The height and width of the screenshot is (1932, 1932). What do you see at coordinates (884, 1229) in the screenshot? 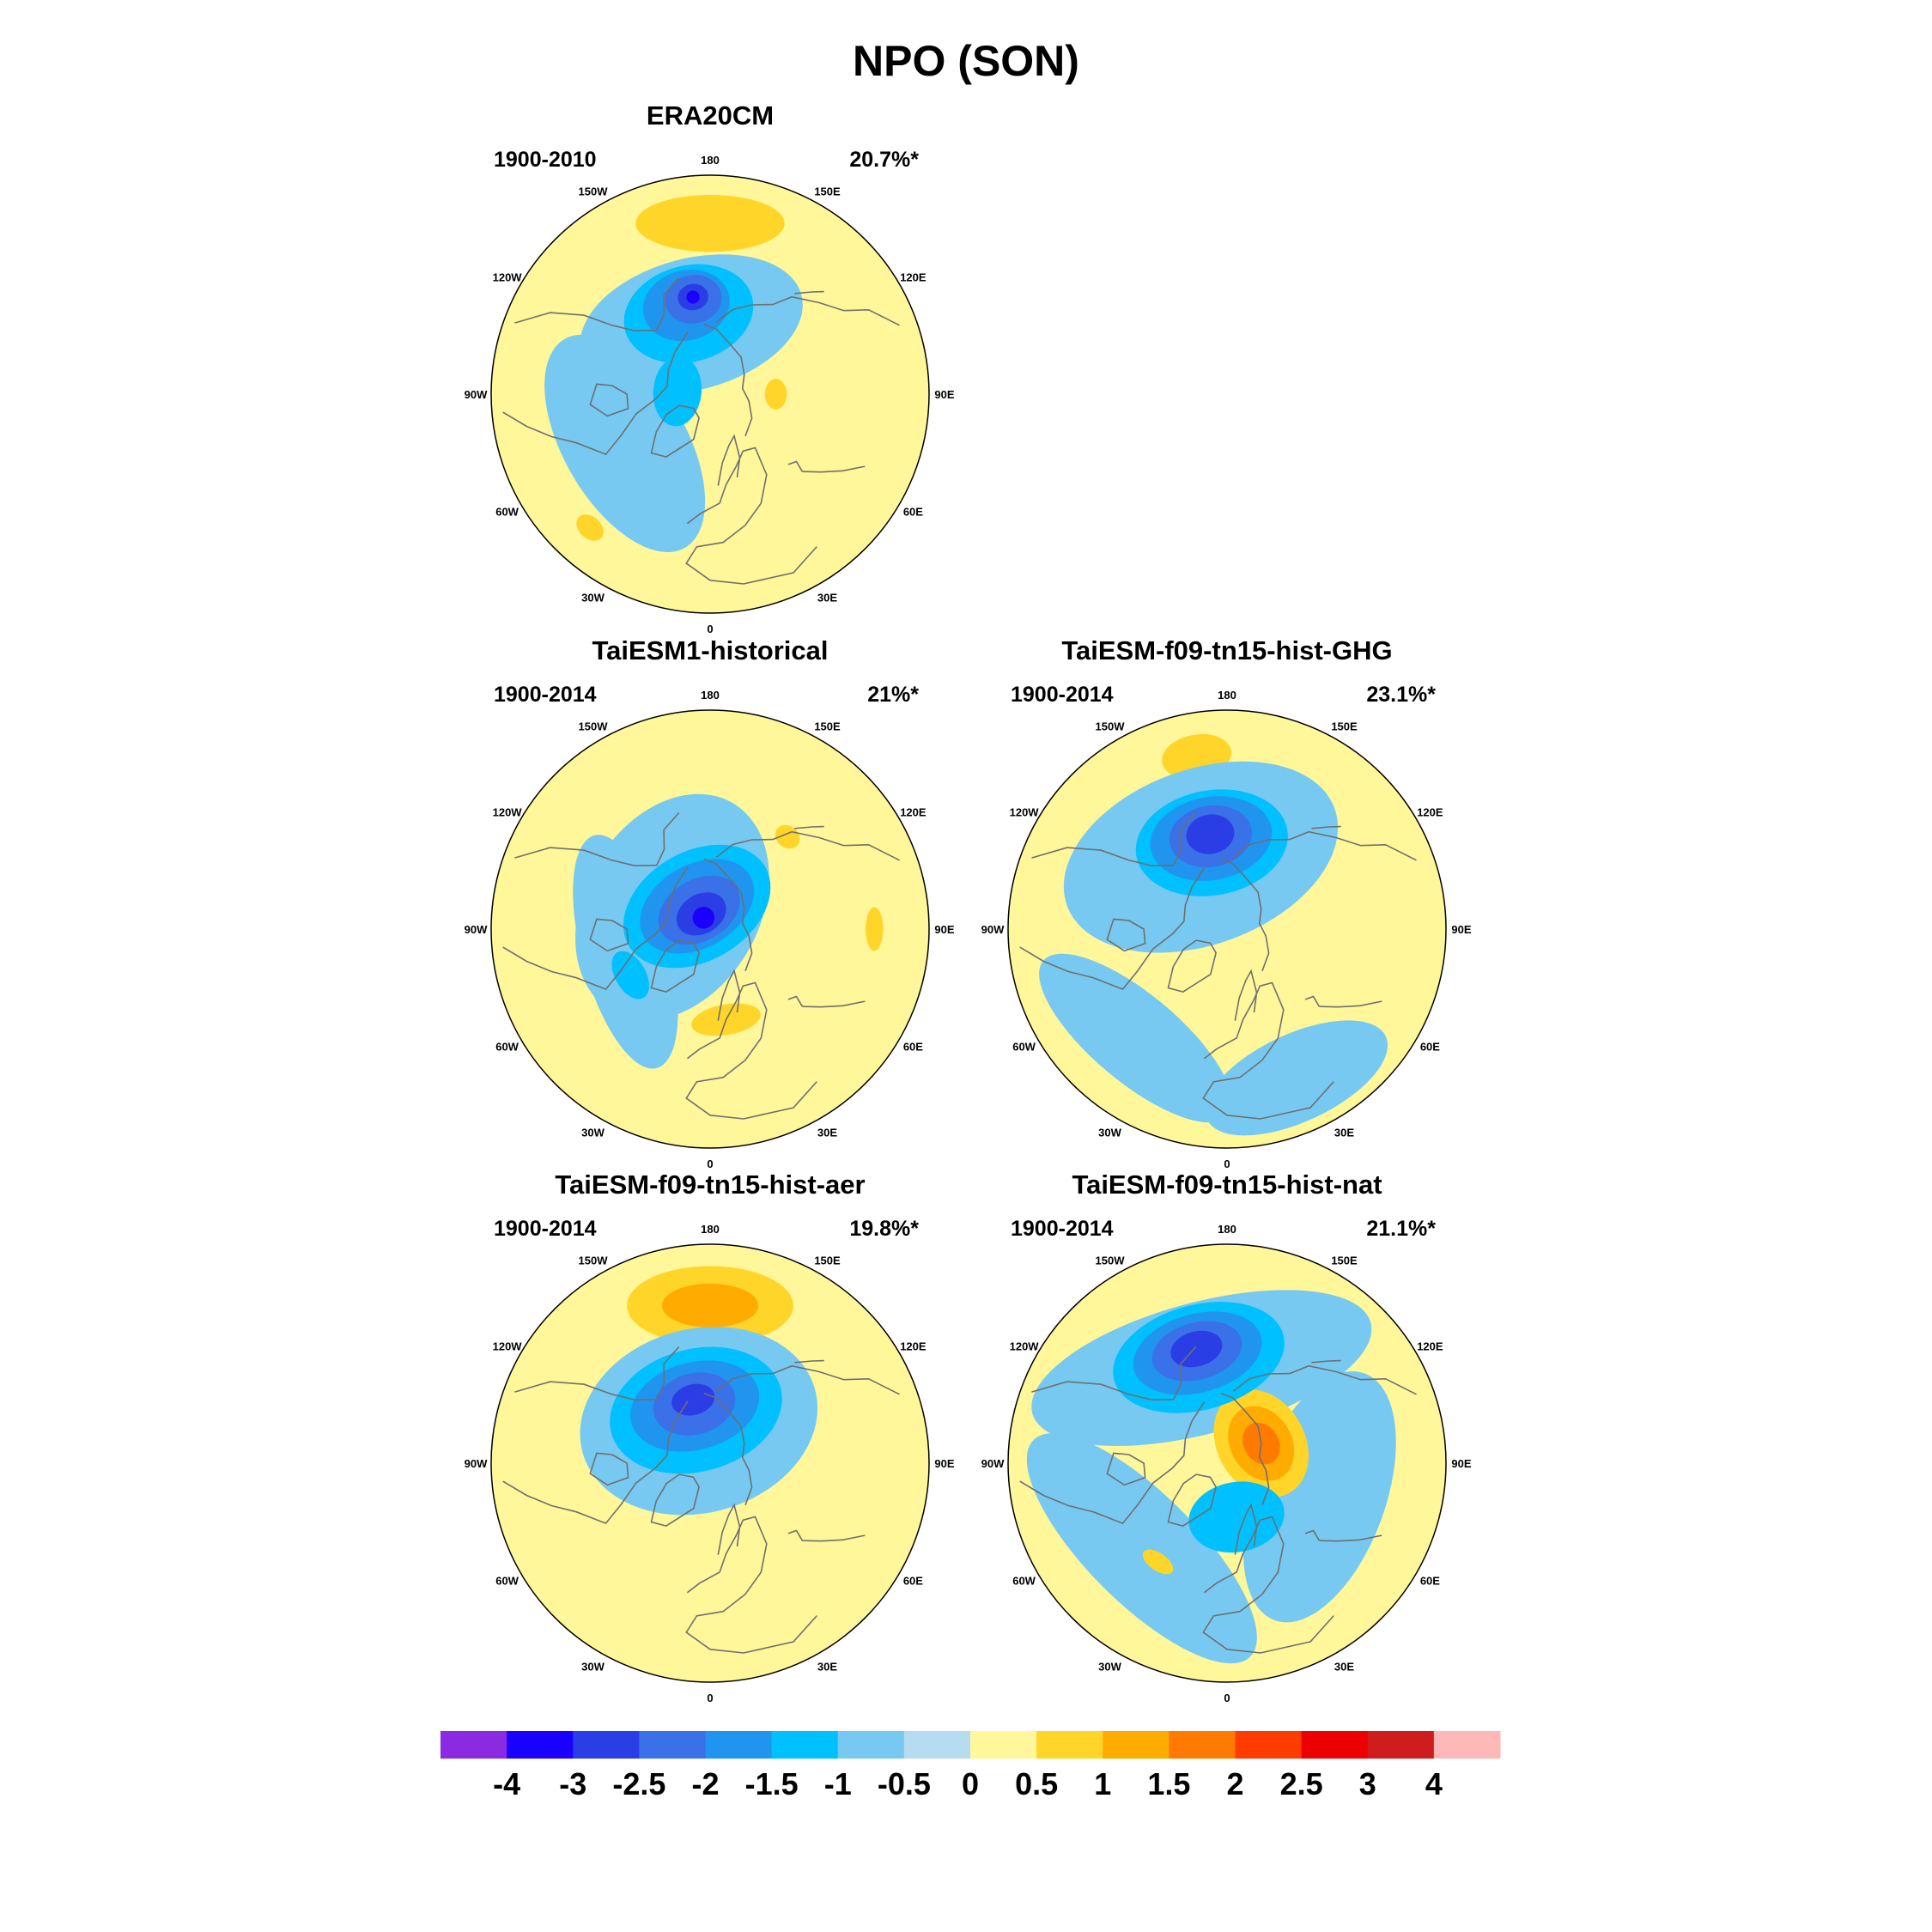
I see `panel-variance: 19.8%*` at bounding box center [884, 1229].